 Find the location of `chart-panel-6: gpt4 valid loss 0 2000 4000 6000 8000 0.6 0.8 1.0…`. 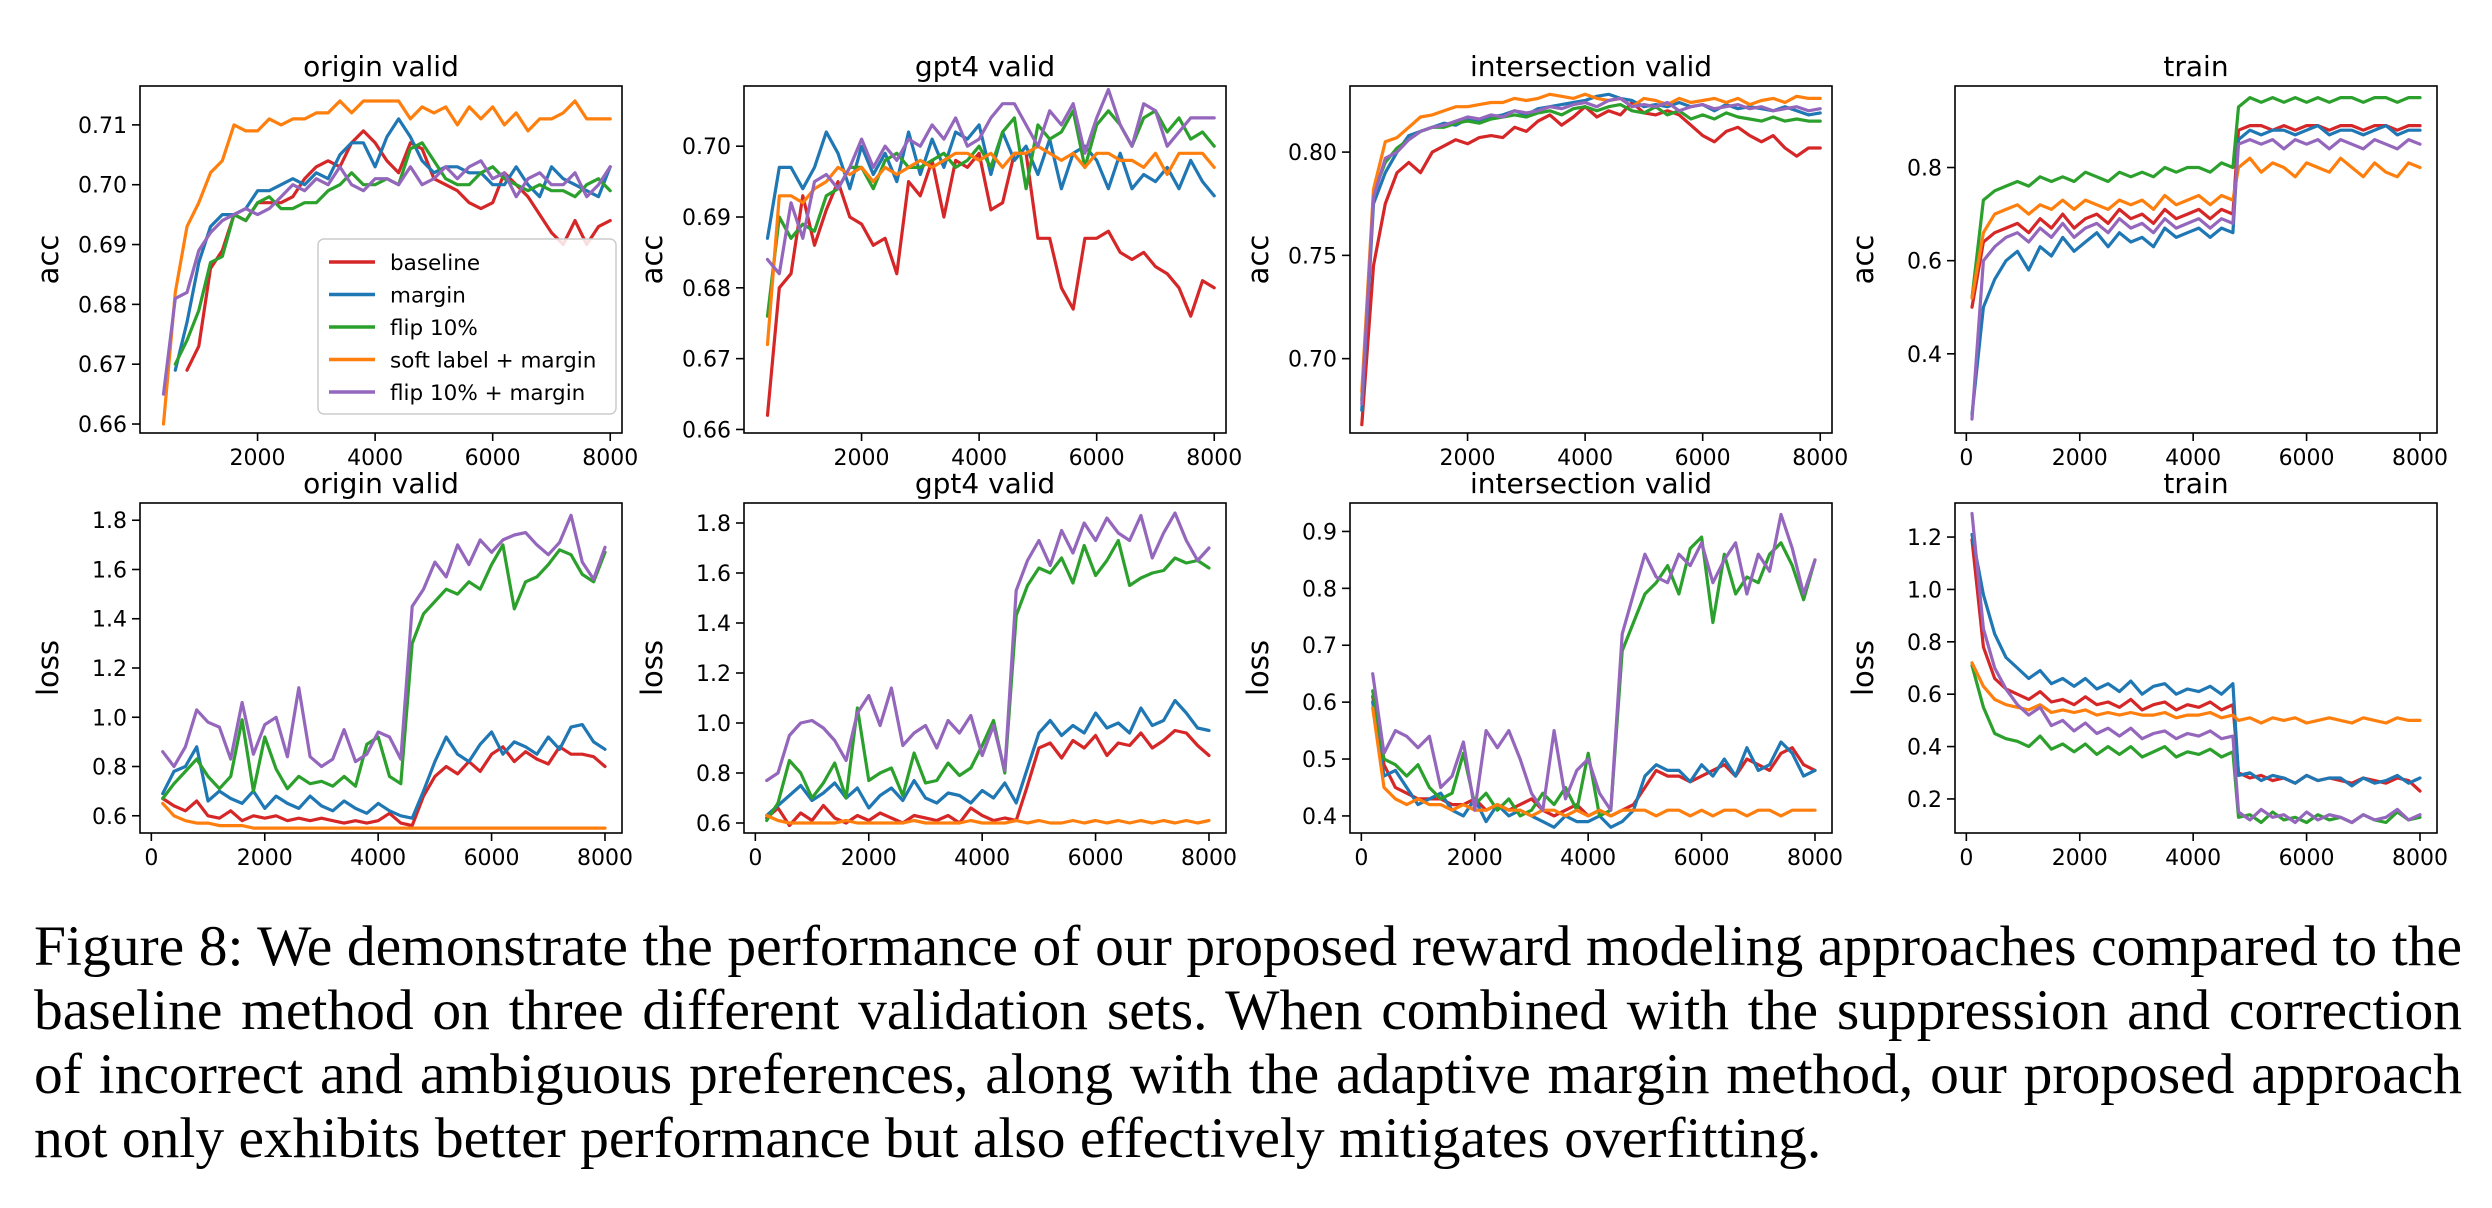

chart-panel-6: gpt4 valid loss 0 2000 4000 6000 8000 0.6 0.8 1.0… is located at coordinates (936, 669).